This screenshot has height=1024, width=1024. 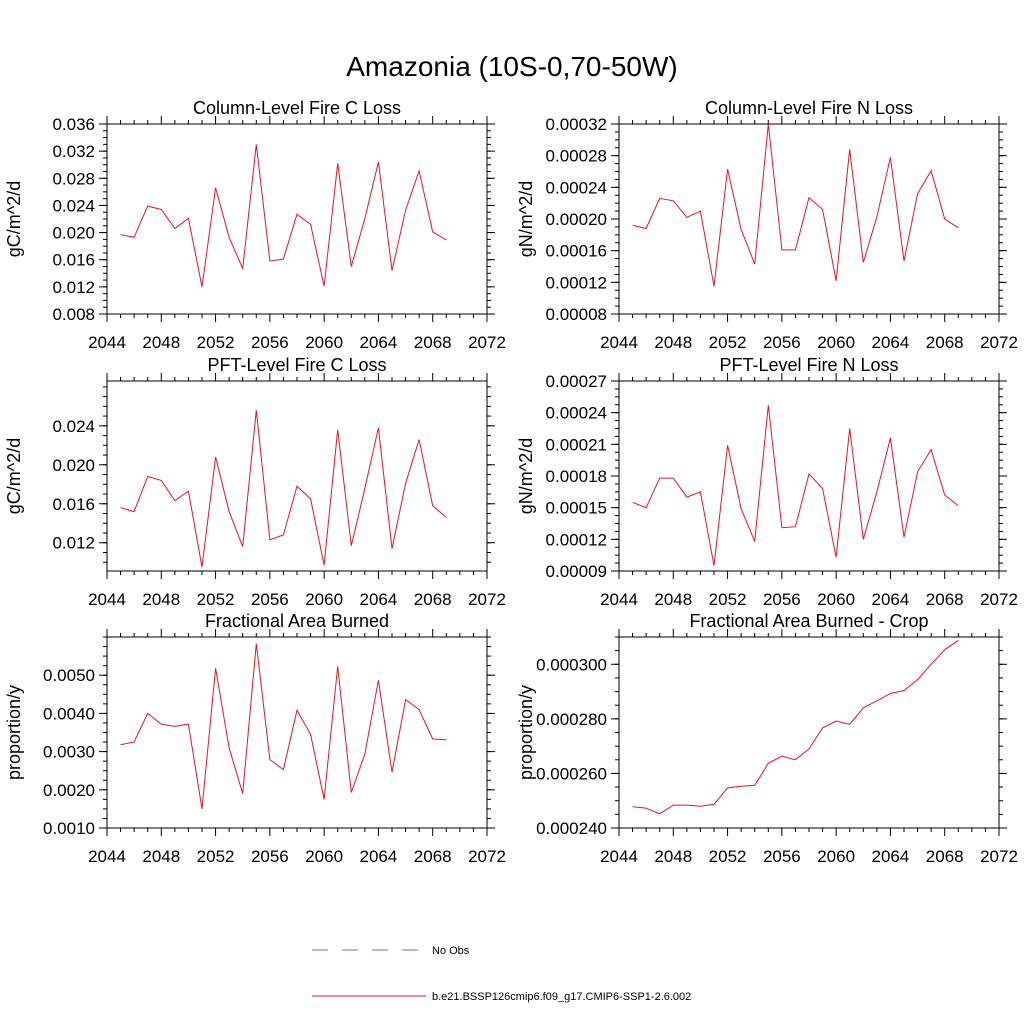 What do you see at coordinates (576, 219) in the screenshot?
I see `y-tick-label: 0.00020` at bounding box center [576, 219].